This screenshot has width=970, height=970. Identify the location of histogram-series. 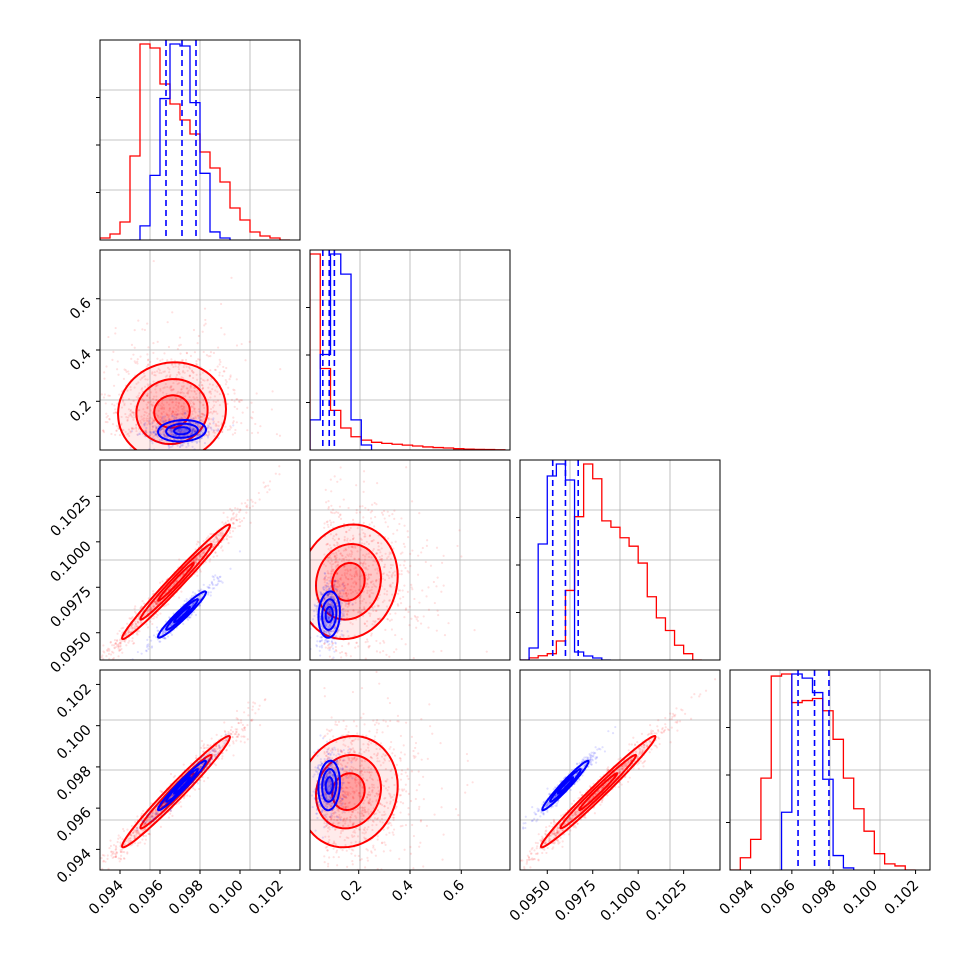
(195, 141).